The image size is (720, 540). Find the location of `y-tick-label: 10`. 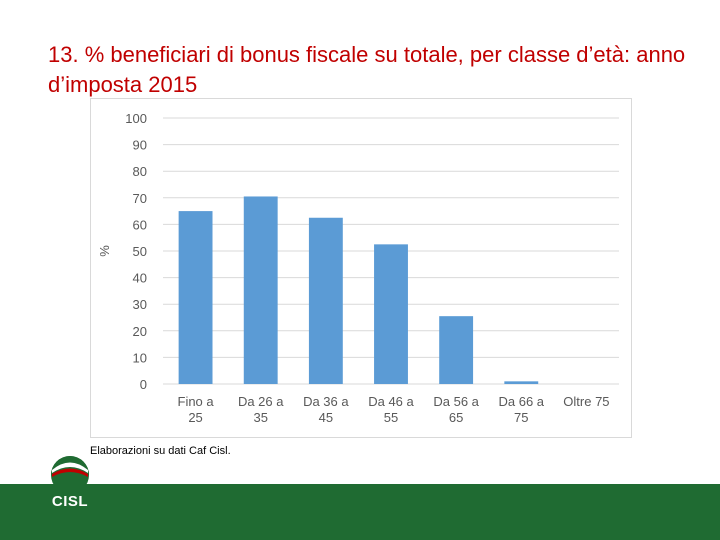

y-tick-label: 10 is located at coordinates (140, 357).